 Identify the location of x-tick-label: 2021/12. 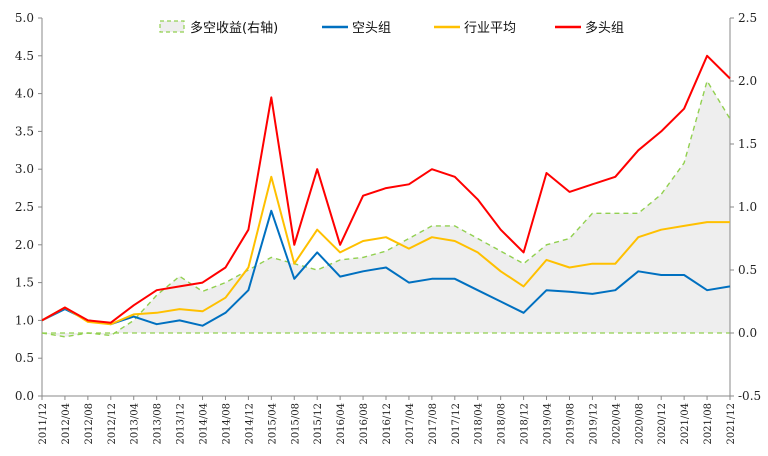
(731, 424).